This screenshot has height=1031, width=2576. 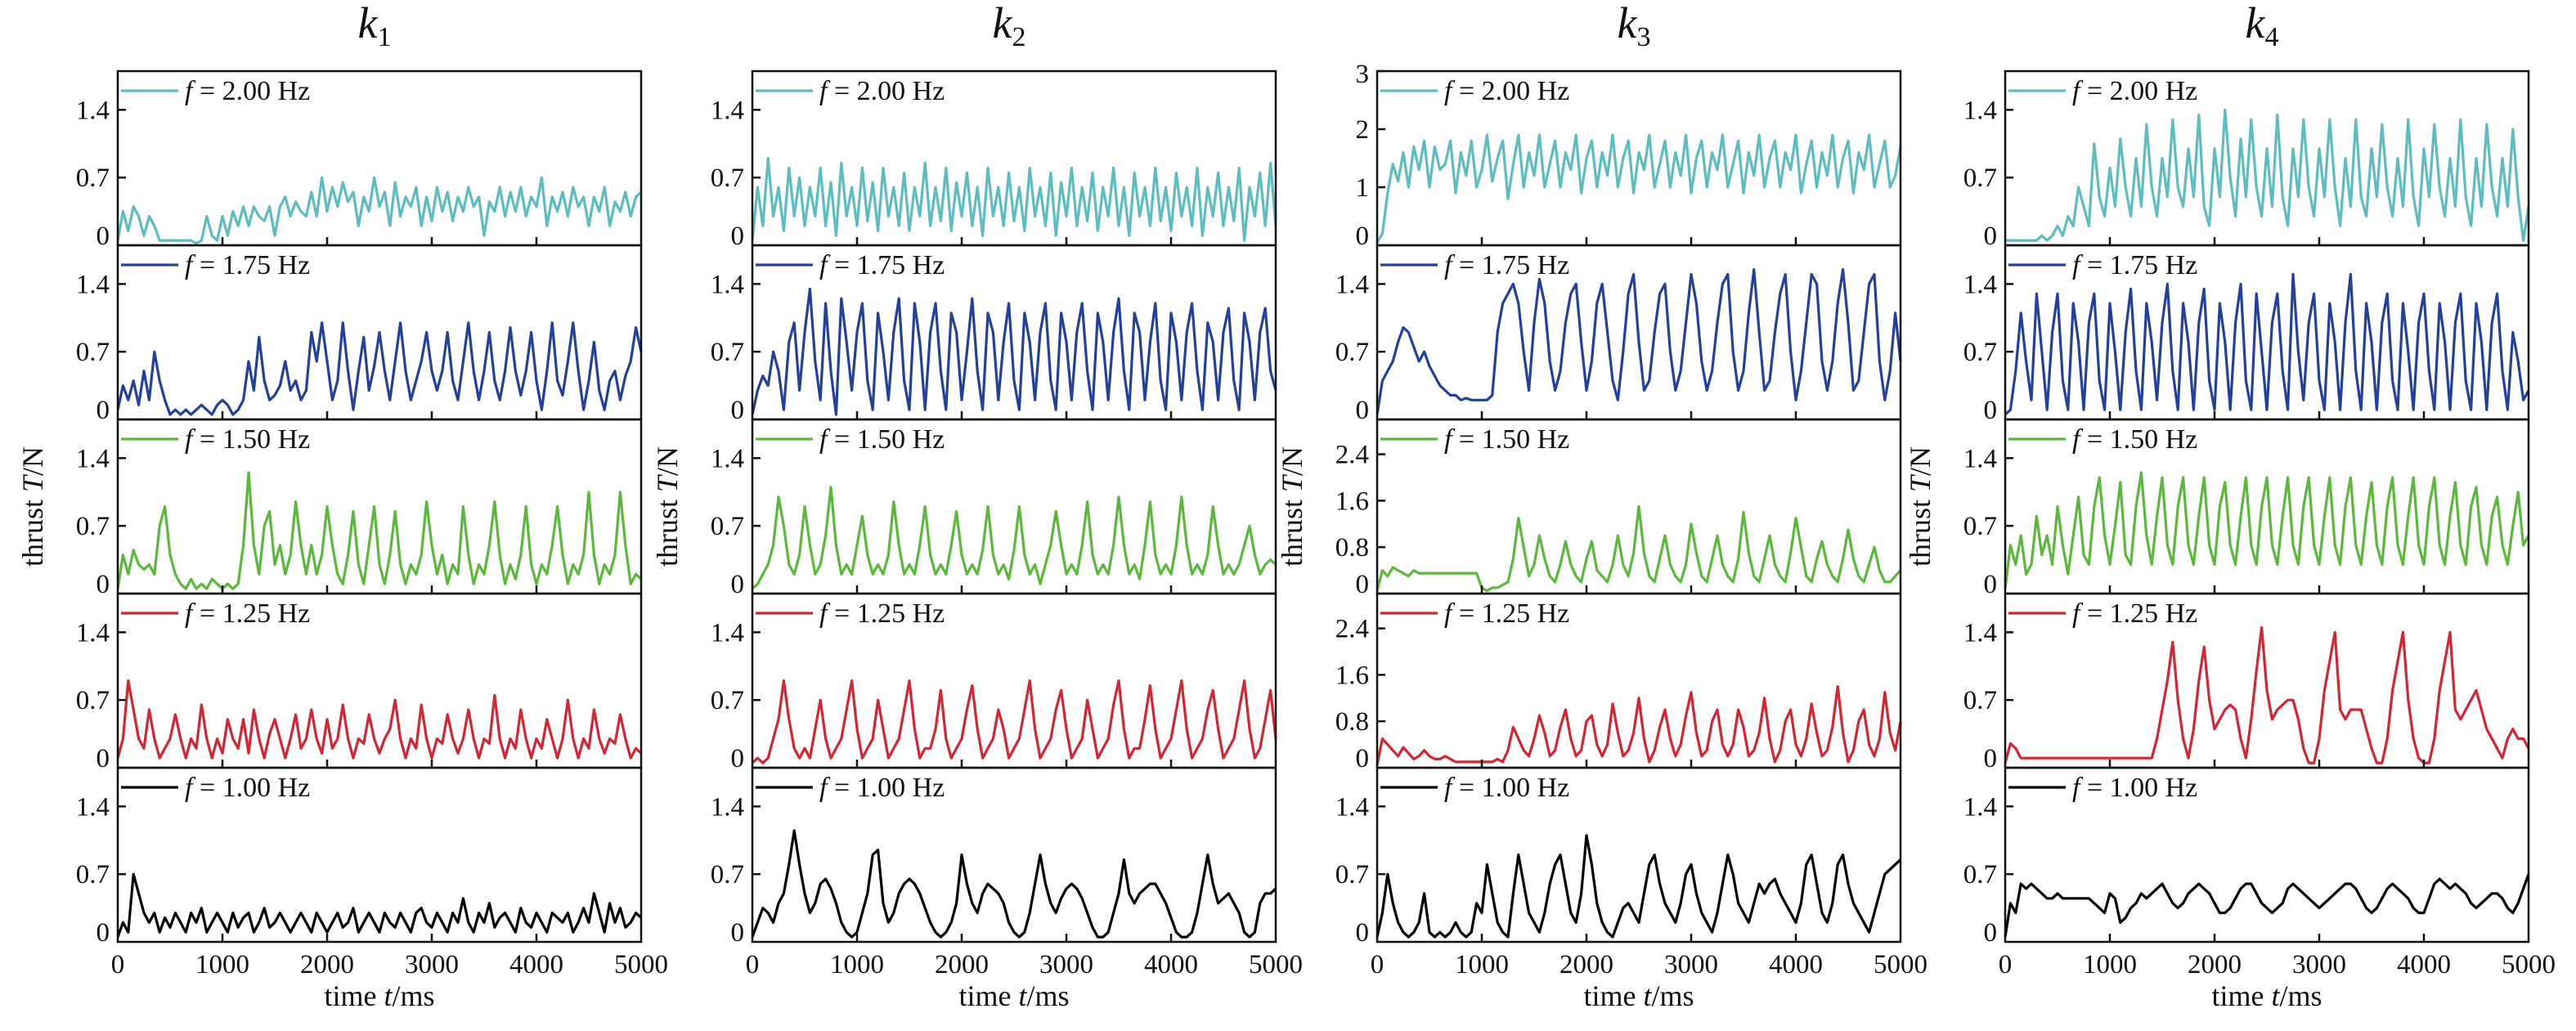 I want to click on column-title-sub: 4, so click(x=2271, y=37).